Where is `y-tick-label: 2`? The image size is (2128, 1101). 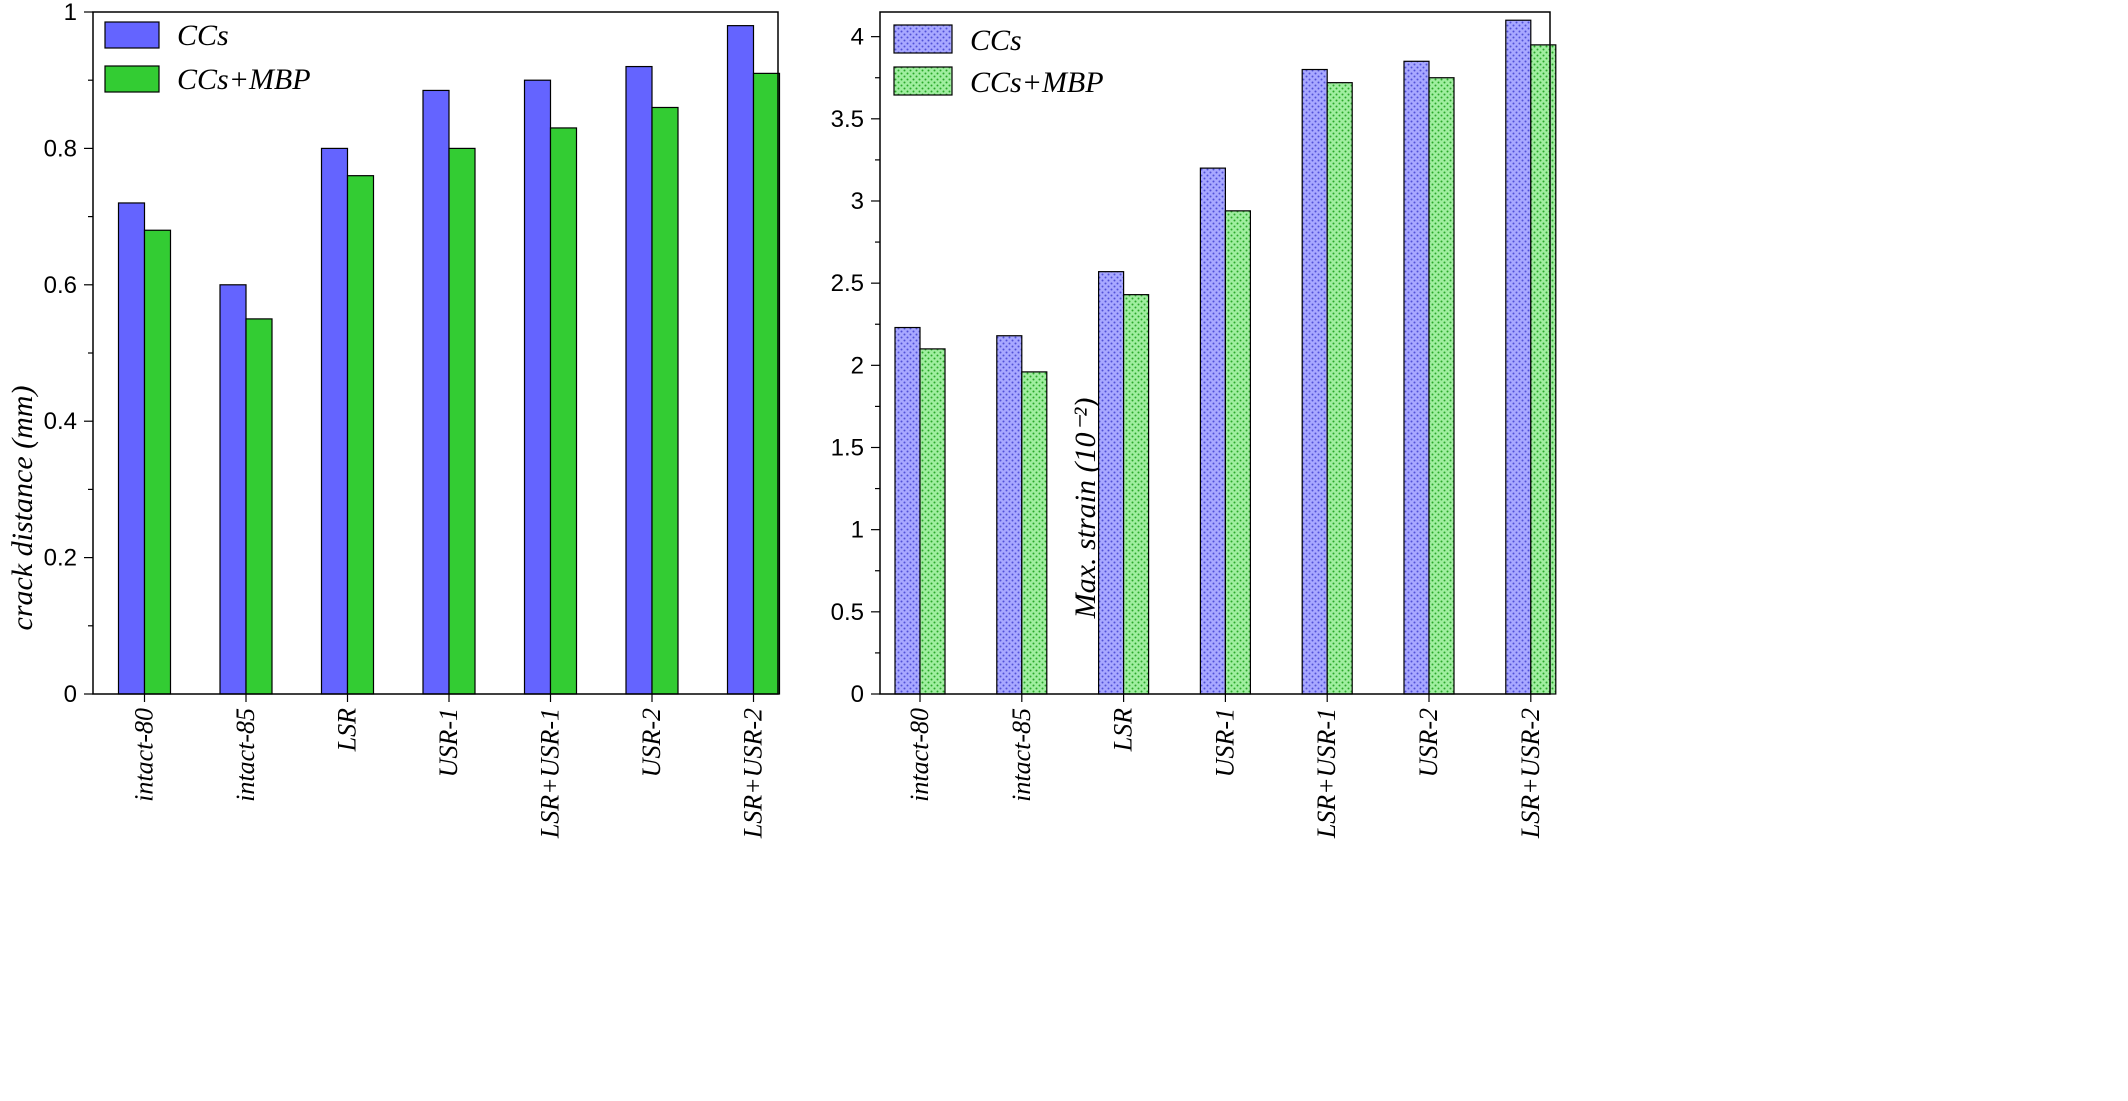
y-tick-label: 2 is located at coordinates (857, 365).